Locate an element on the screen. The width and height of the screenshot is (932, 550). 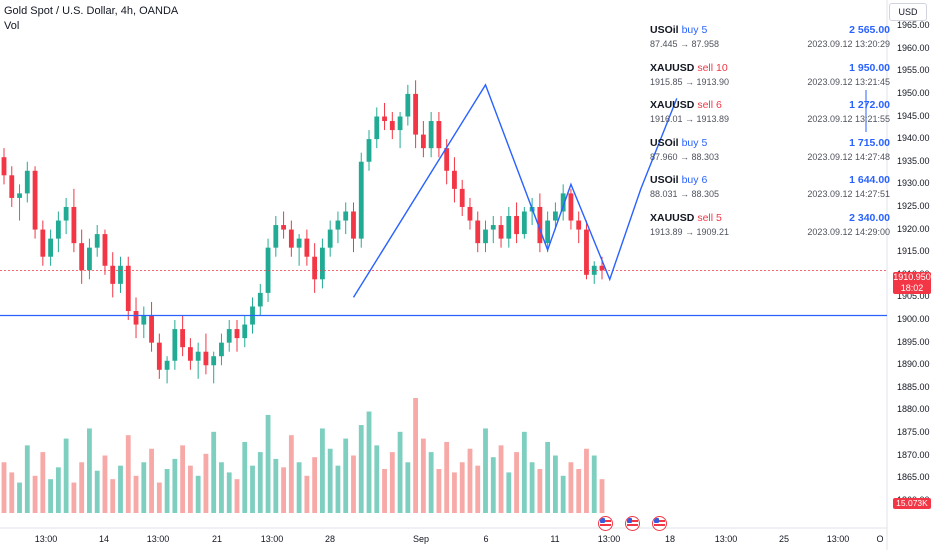
trade-time: 2023.09.12 14:27:48 is located at coordinates (848, 156).